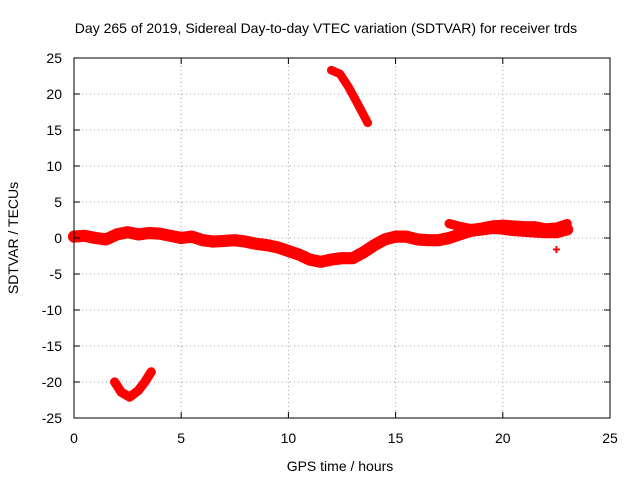  I want to click on x-tick-label: 25, so click(610, 438).